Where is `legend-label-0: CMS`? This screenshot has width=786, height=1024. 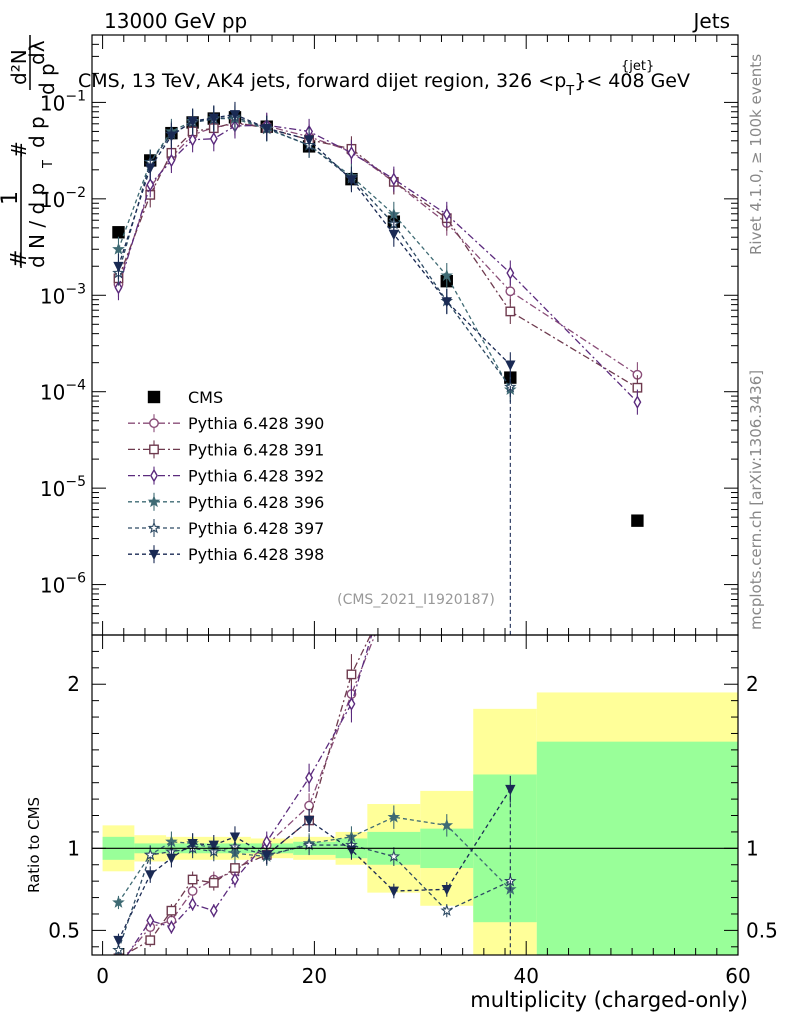
legend-label-0: CMS is located at coordinates (205, 397).